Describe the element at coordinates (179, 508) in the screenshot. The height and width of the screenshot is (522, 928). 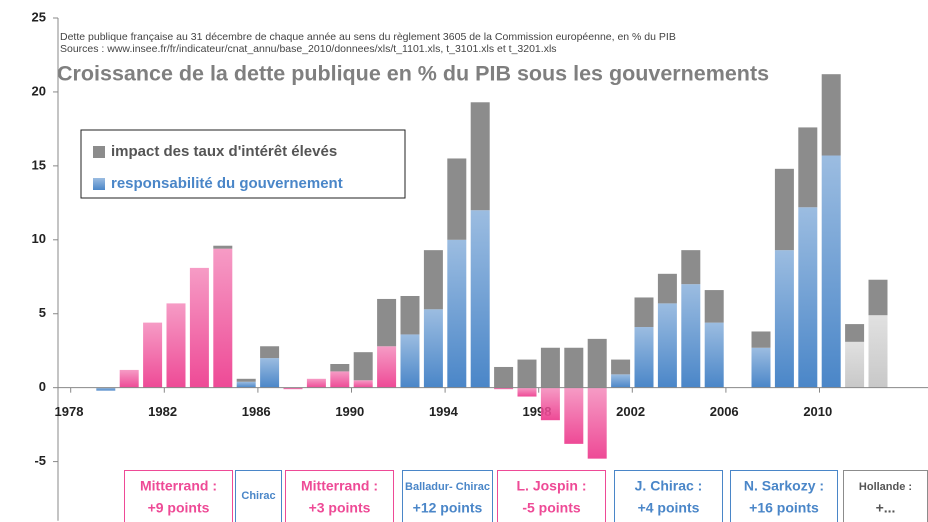
I see `government-label: +9 points` at that location.